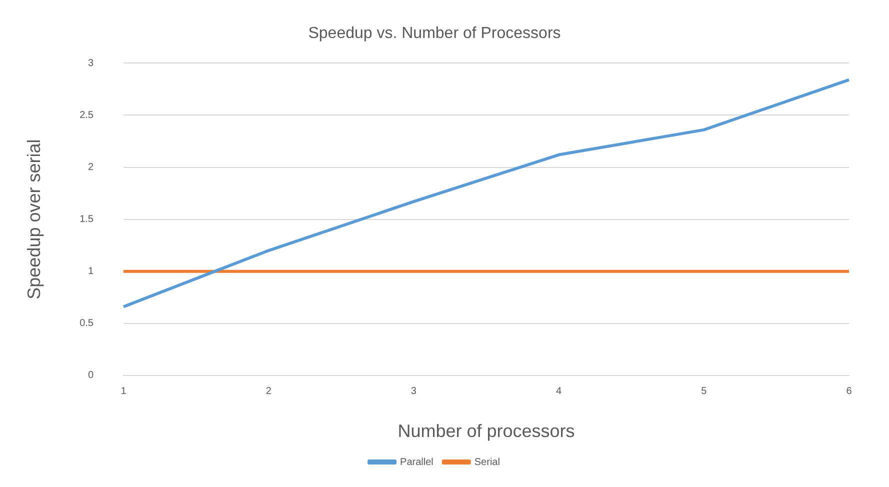 This screenshot has height=487, width=889. Describe the element at coordinates (34, 219) in the screenshot. I see `y-axis-title: Speedup over serial` at that location.